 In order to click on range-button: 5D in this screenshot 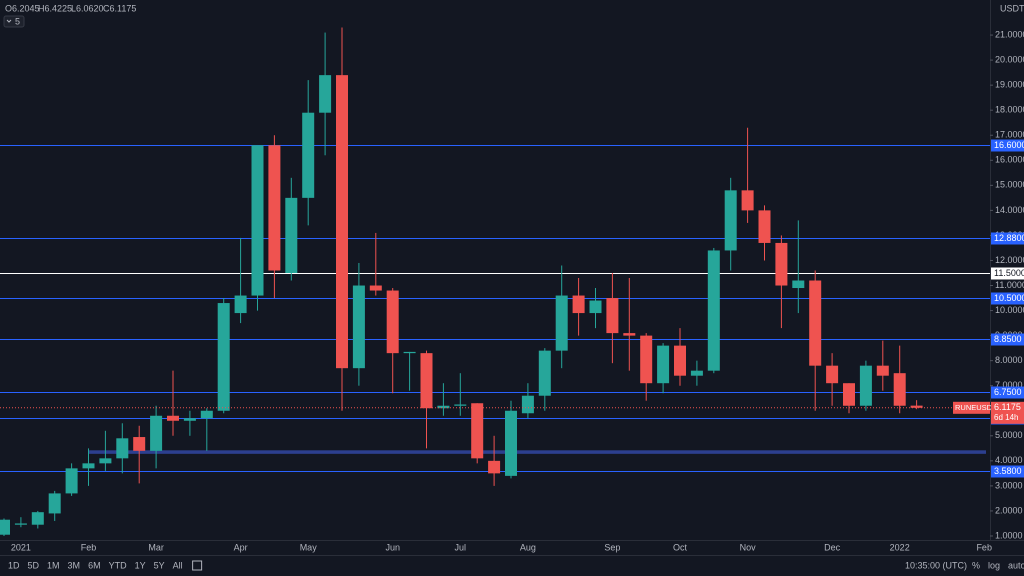, I will do `click(34, 565)`.